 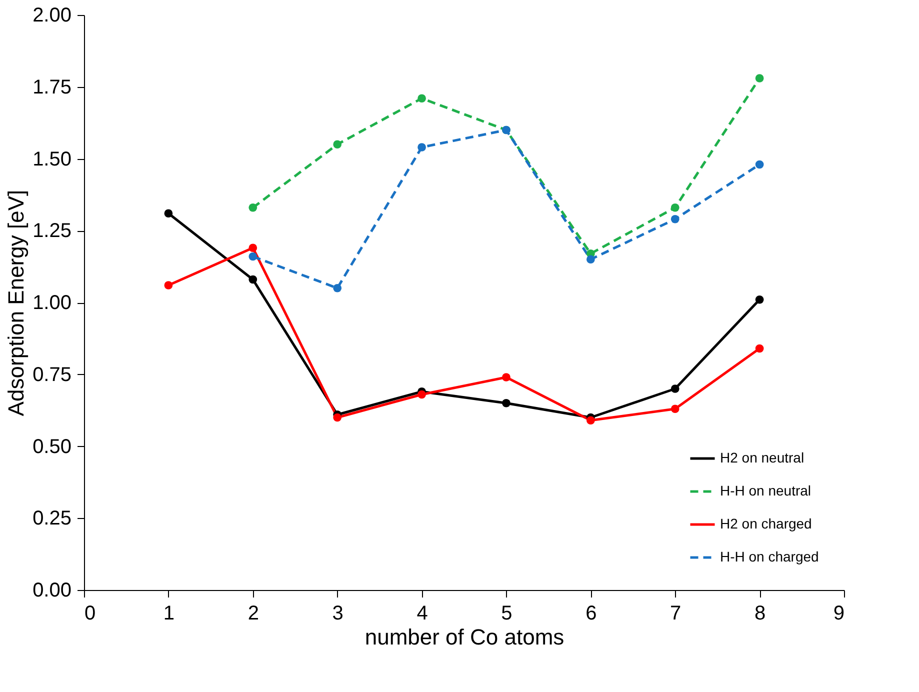 What do you see at coordinates (464, 637) in the screenshot?
I see `x-axis-title: number of Co atoms` at bounding box center [464, 637].